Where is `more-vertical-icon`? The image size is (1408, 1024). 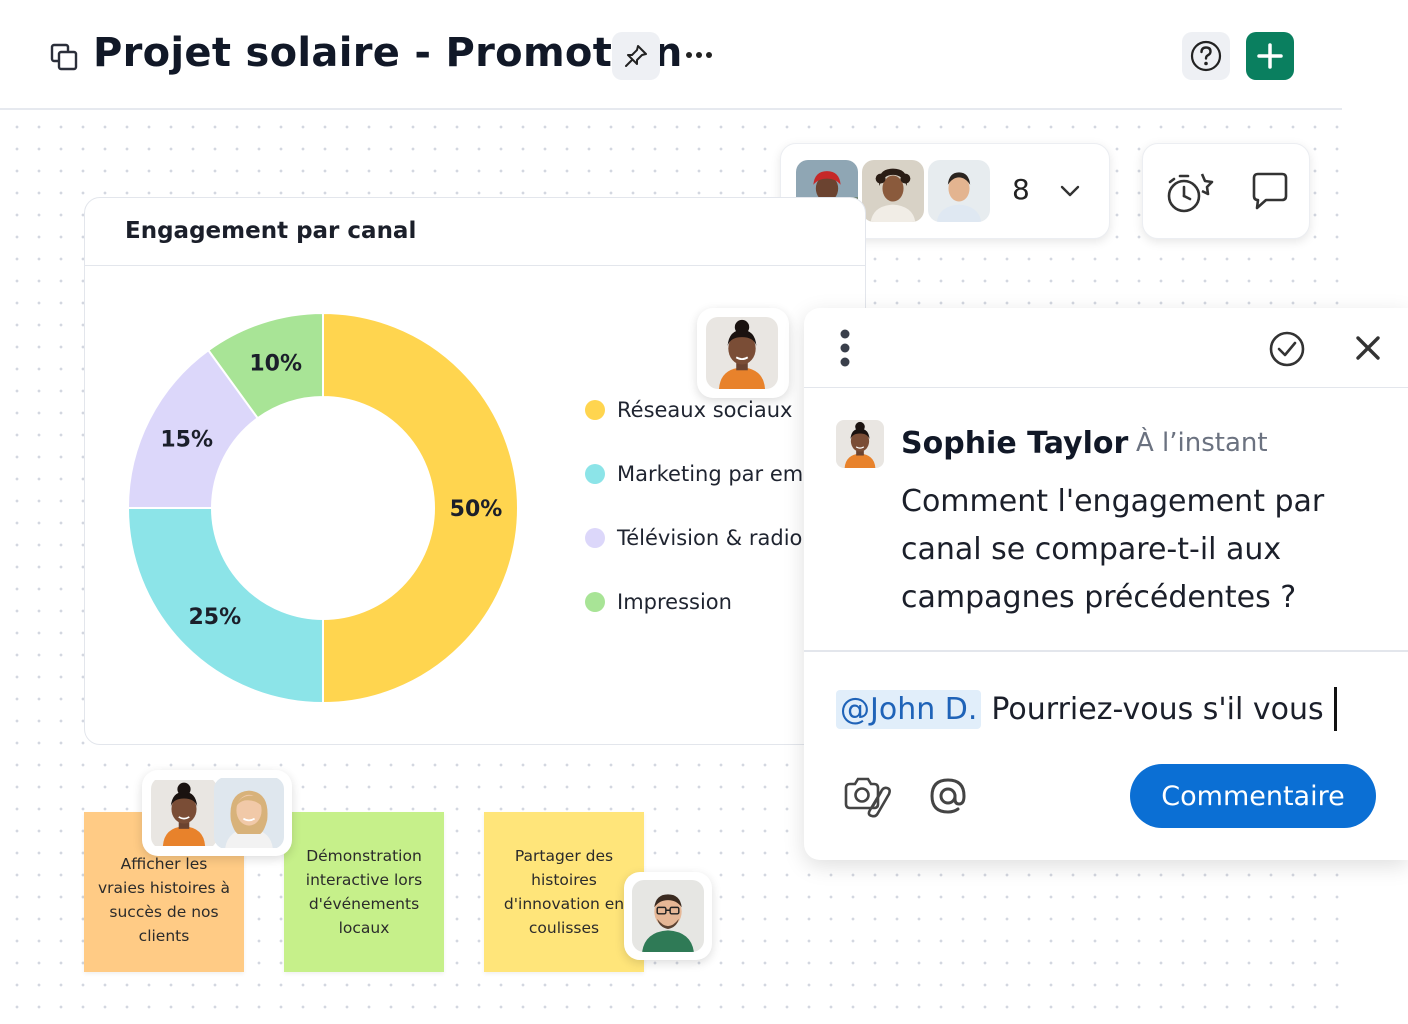
more-vertical-icon is located at coordinates (845, 348).